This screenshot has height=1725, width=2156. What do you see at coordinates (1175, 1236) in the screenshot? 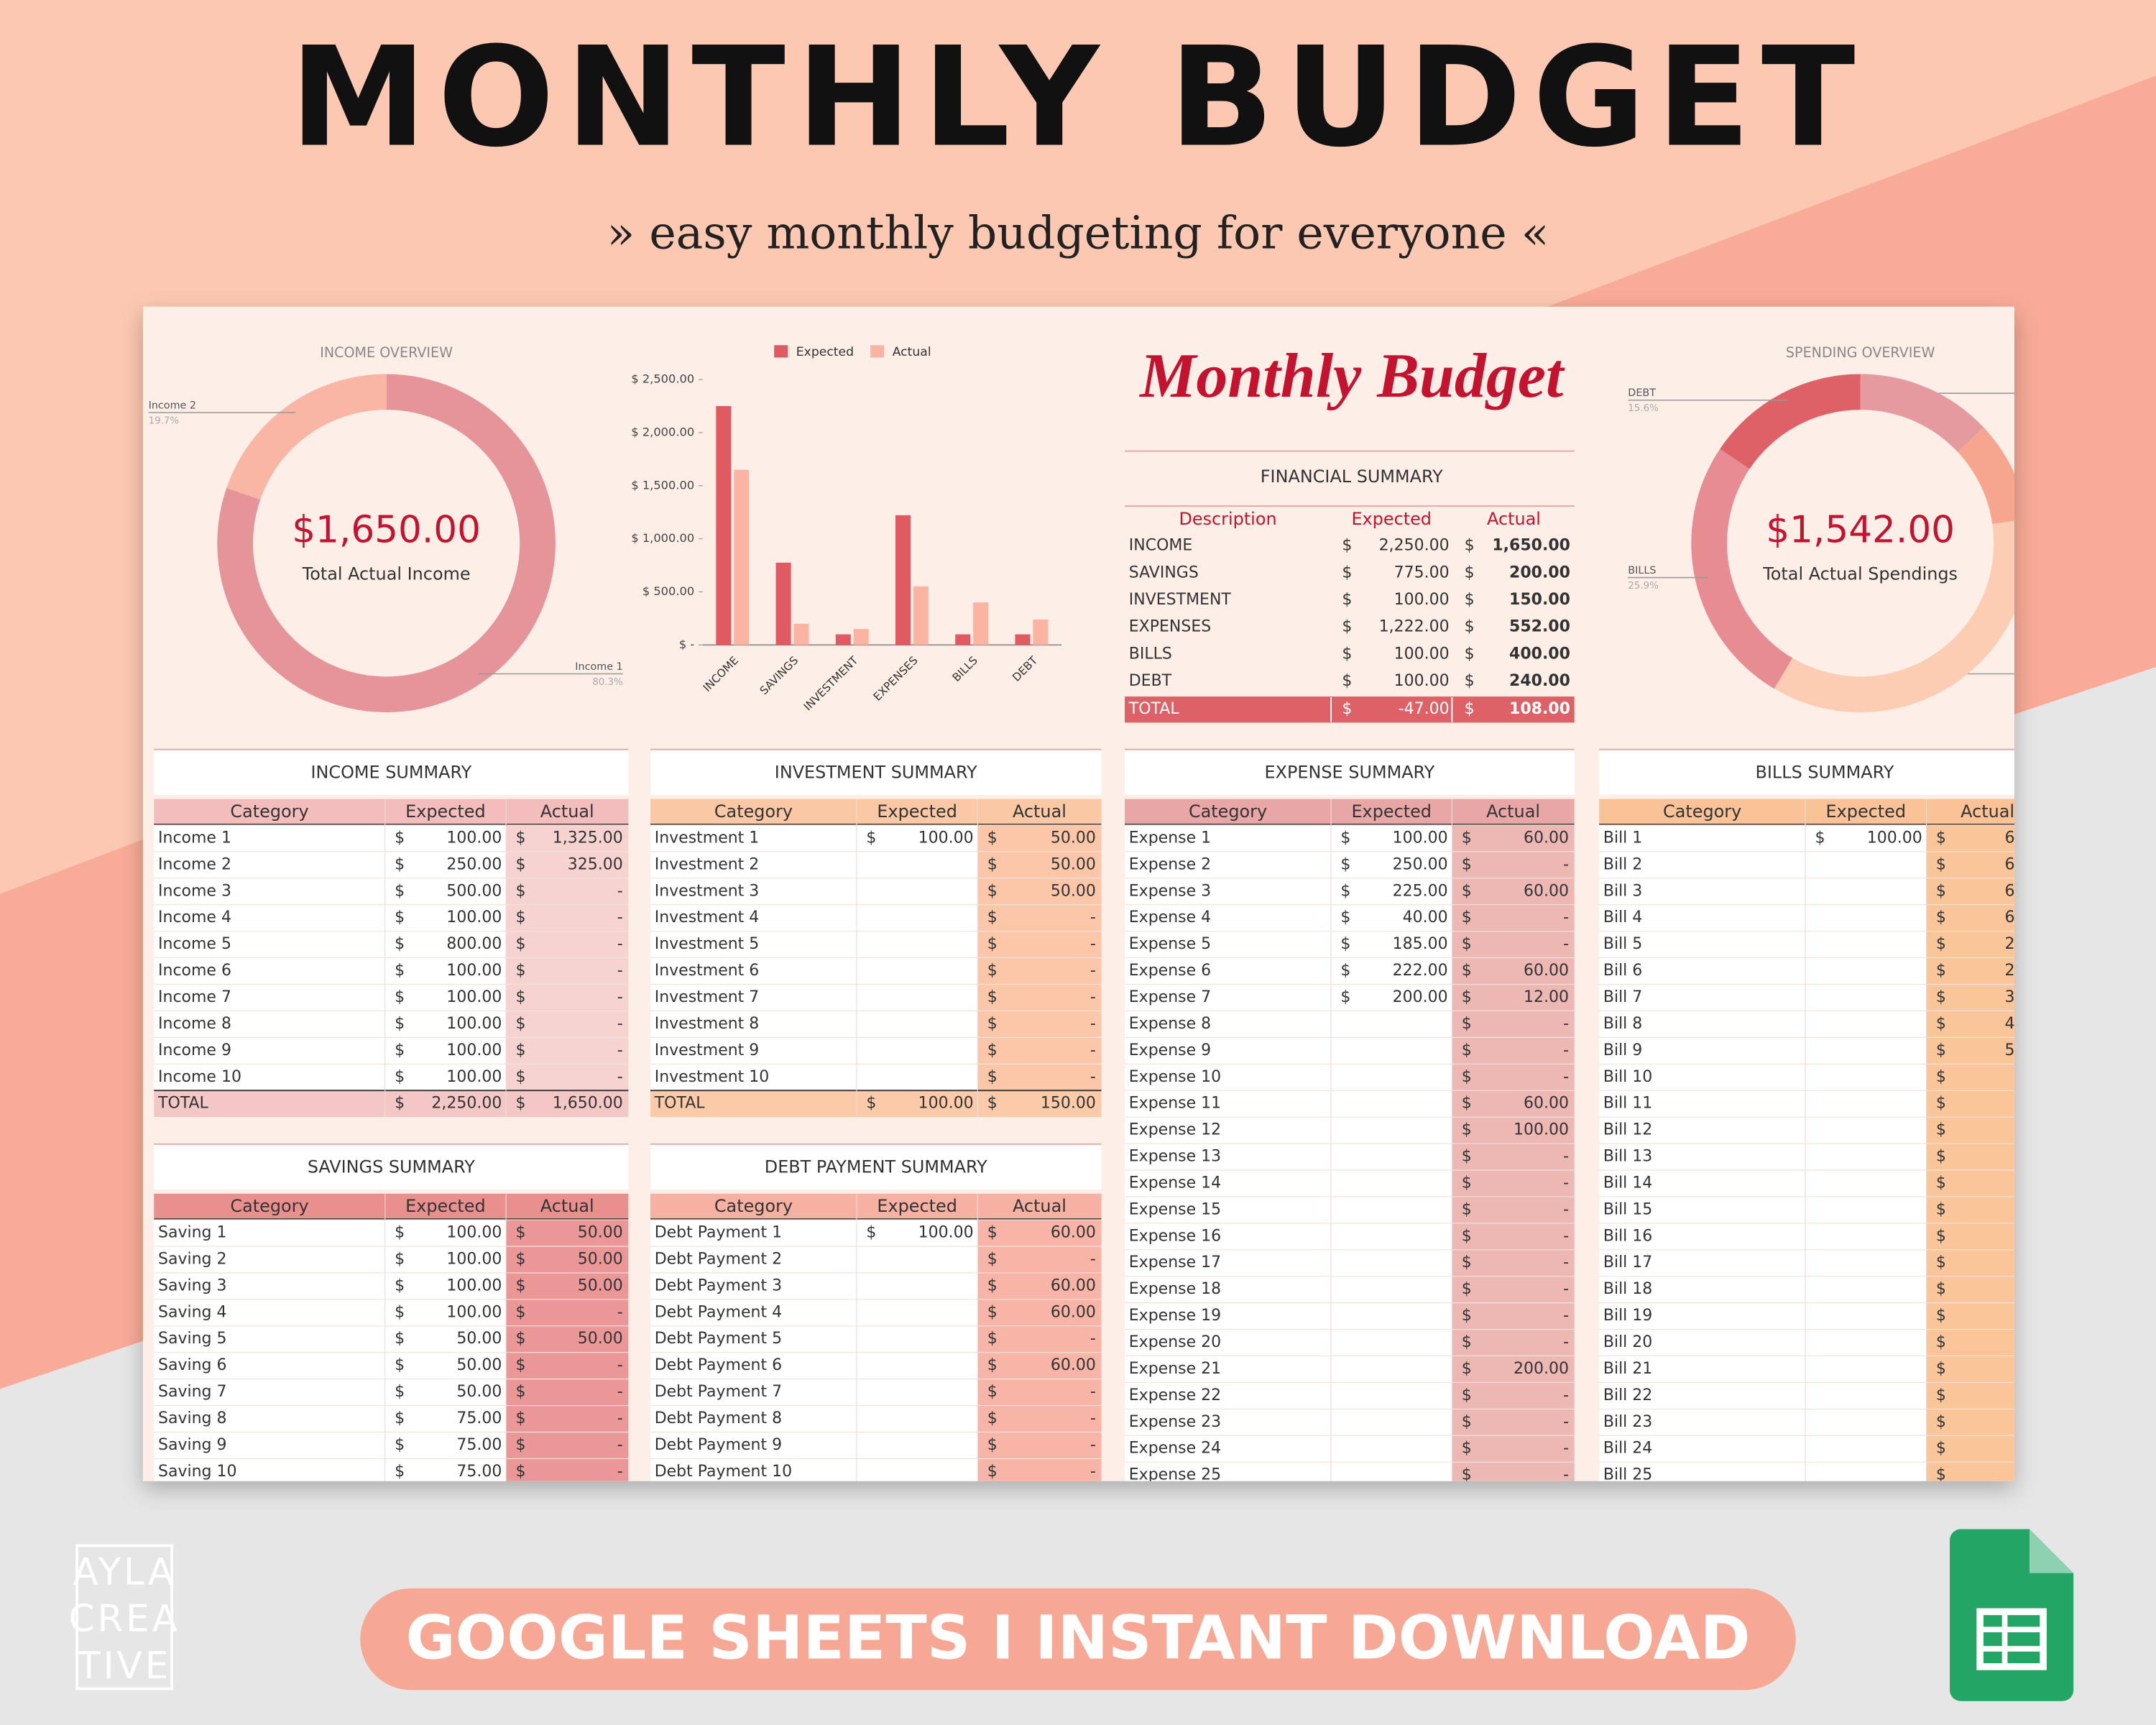
I see `cell-category: Expense 16` at bounding box center [1175, 1236].